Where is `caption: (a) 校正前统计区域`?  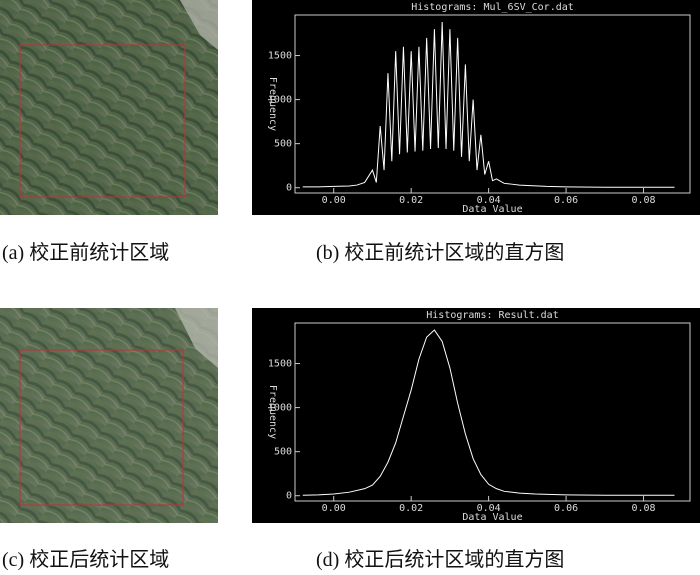 caption: (a) 校正前统计区域 is located at coordinates (86, 253).